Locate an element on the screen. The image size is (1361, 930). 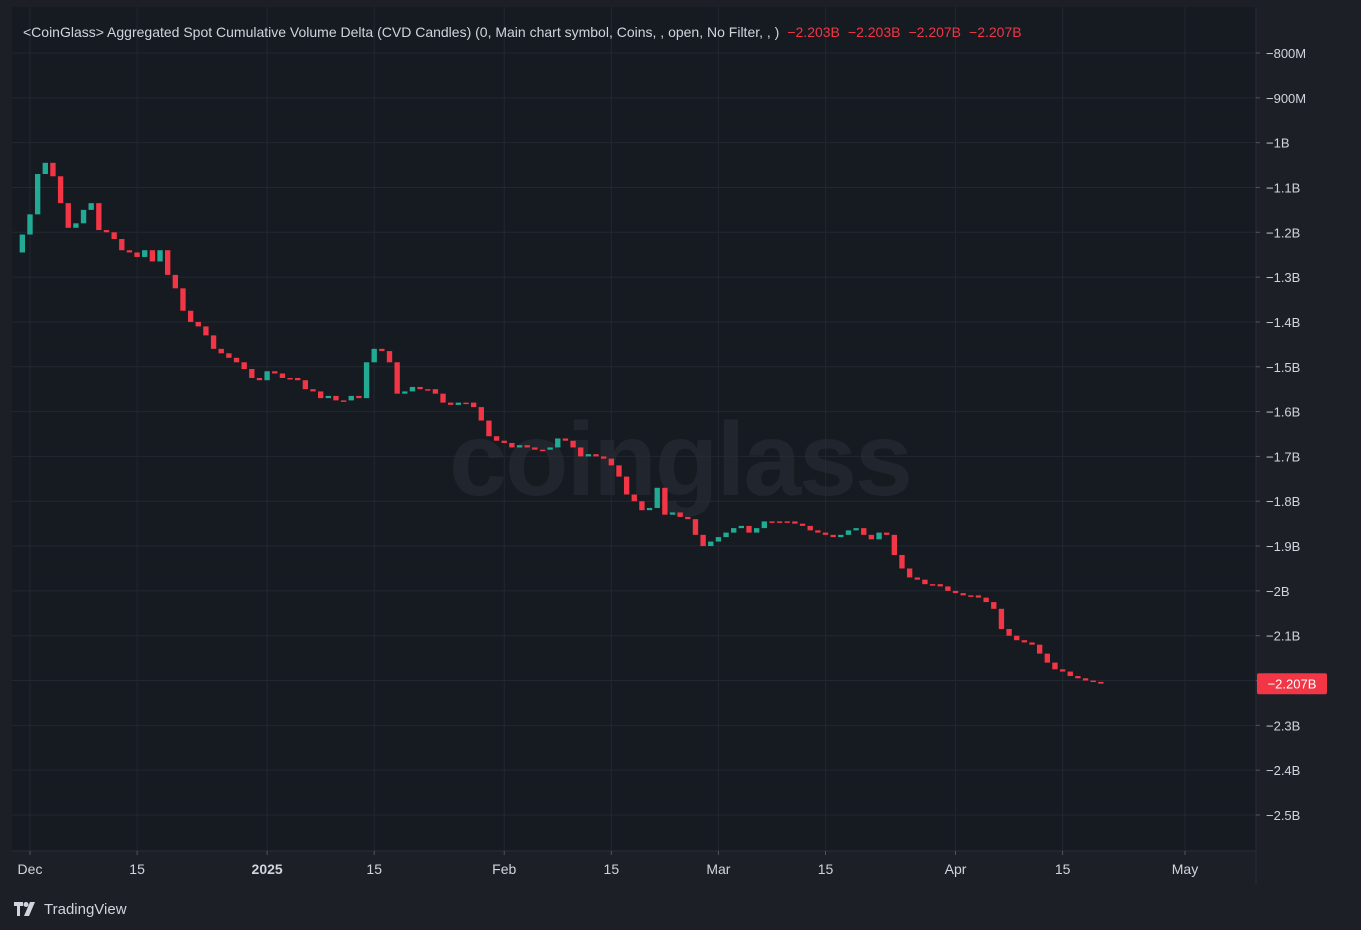
time-axis: Dec 15 2025 15 Feb 15 Mar 15 Apr 15 May is located at coordinates (608, 864).